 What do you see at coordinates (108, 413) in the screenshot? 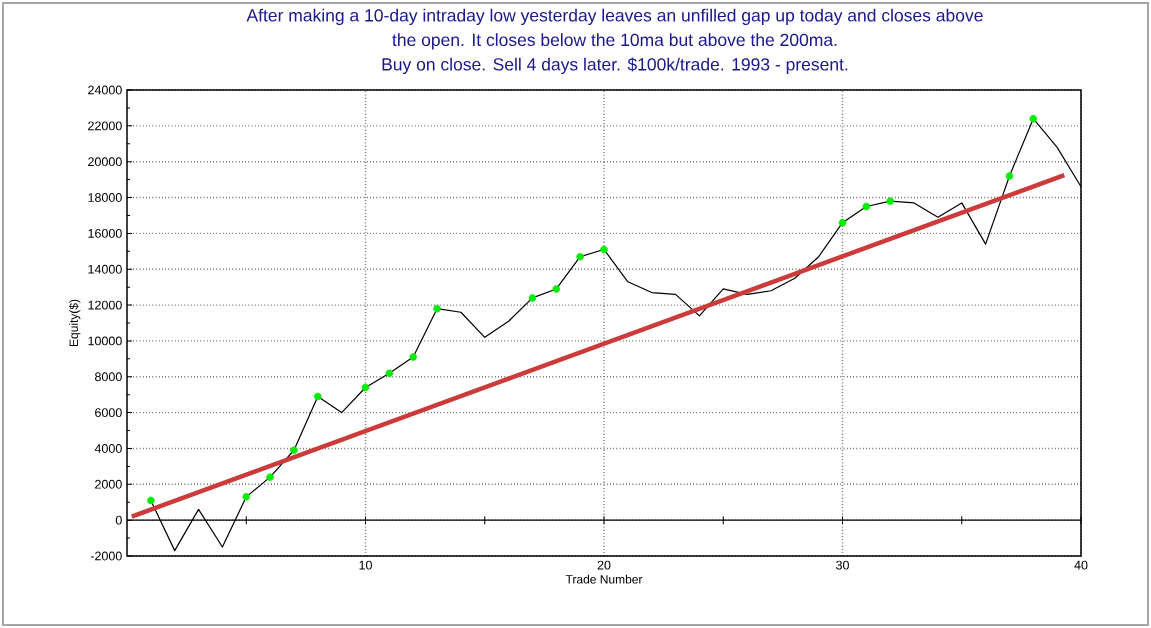
I see `y-tick-label: 6000` at bounding box center [108, 413].